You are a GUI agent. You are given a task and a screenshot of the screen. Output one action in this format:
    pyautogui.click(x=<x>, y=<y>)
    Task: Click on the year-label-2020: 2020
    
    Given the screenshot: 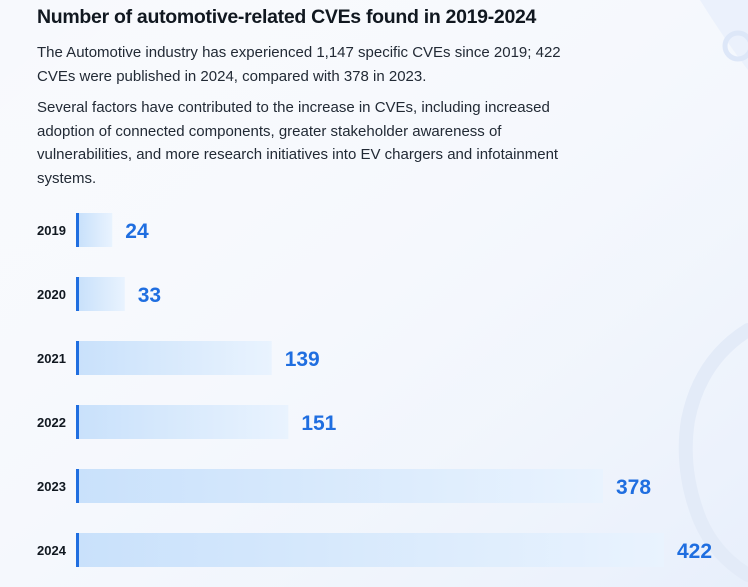 What is the action you would take?
    pyautogui.click(x=51, y=294)
    